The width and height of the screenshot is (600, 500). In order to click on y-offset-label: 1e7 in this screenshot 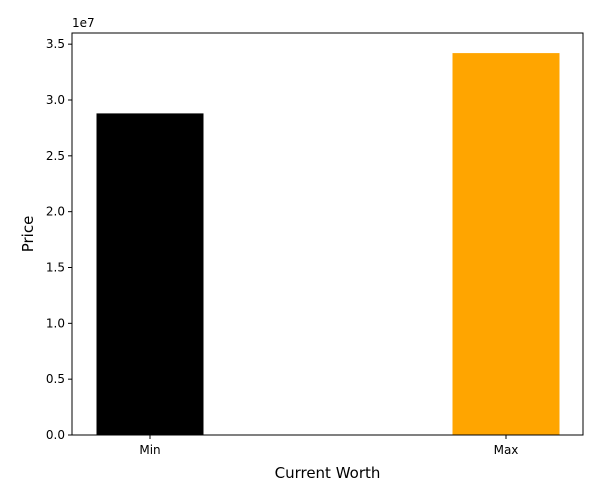, I will do `click(83, 23)`.